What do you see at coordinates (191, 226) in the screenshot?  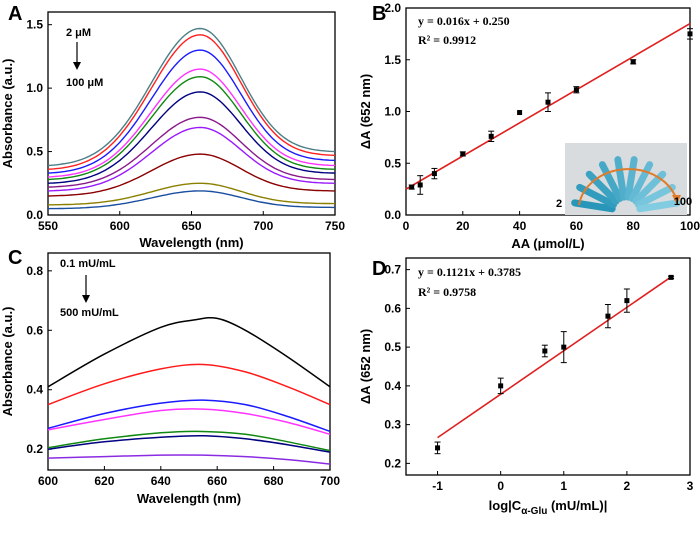 I see `x-tick-label: 650` at bounding box center [191, 226].